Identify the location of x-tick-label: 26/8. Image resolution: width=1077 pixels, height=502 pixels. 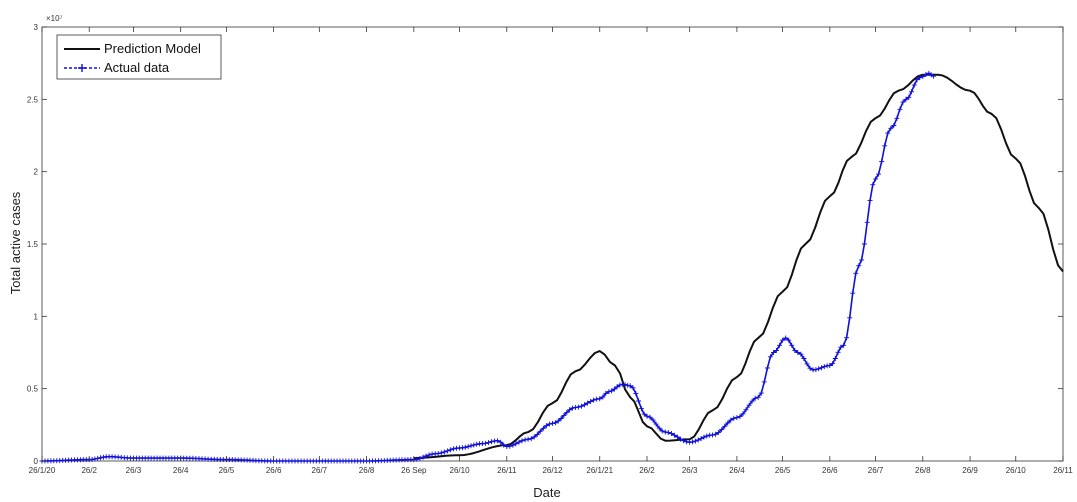
(923, 470).